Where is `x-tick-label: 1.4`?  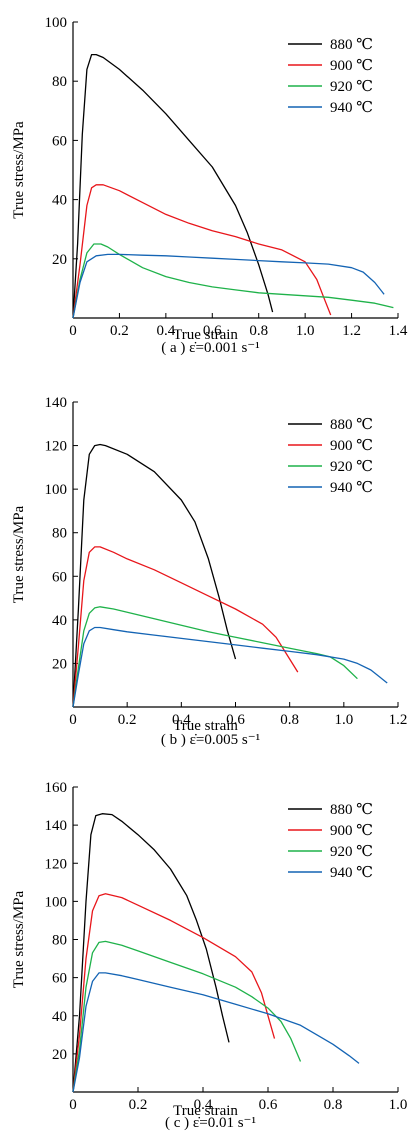 x-tick-label: 1.4 is located at coordinates (398, 331).